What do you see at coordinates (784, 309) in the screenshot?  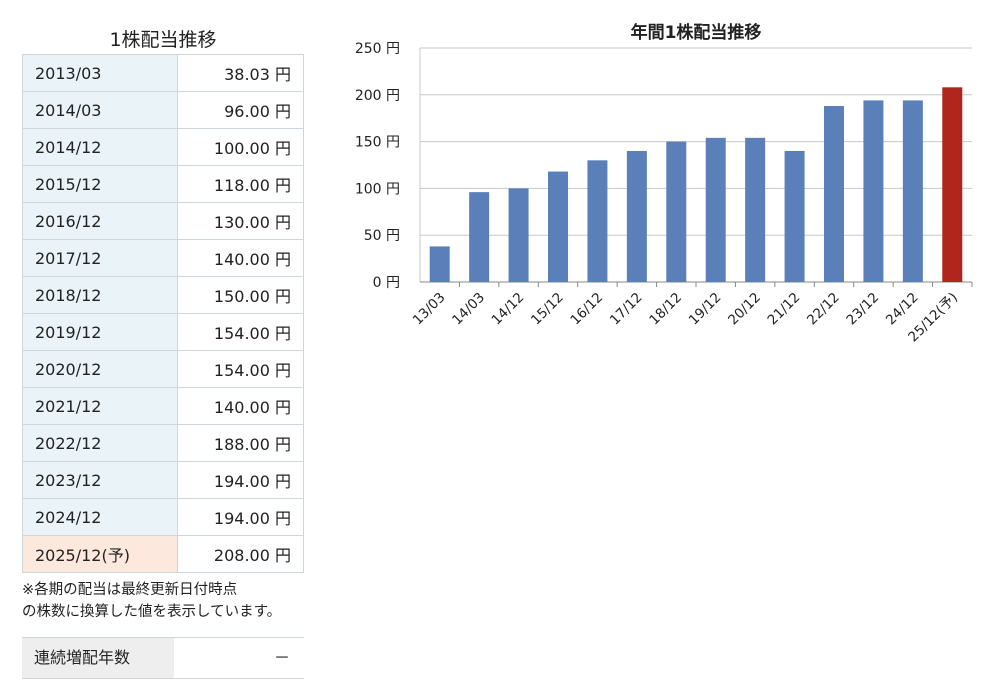 I see `x-tick-label: 21/12` at bounding box center [784, 309].